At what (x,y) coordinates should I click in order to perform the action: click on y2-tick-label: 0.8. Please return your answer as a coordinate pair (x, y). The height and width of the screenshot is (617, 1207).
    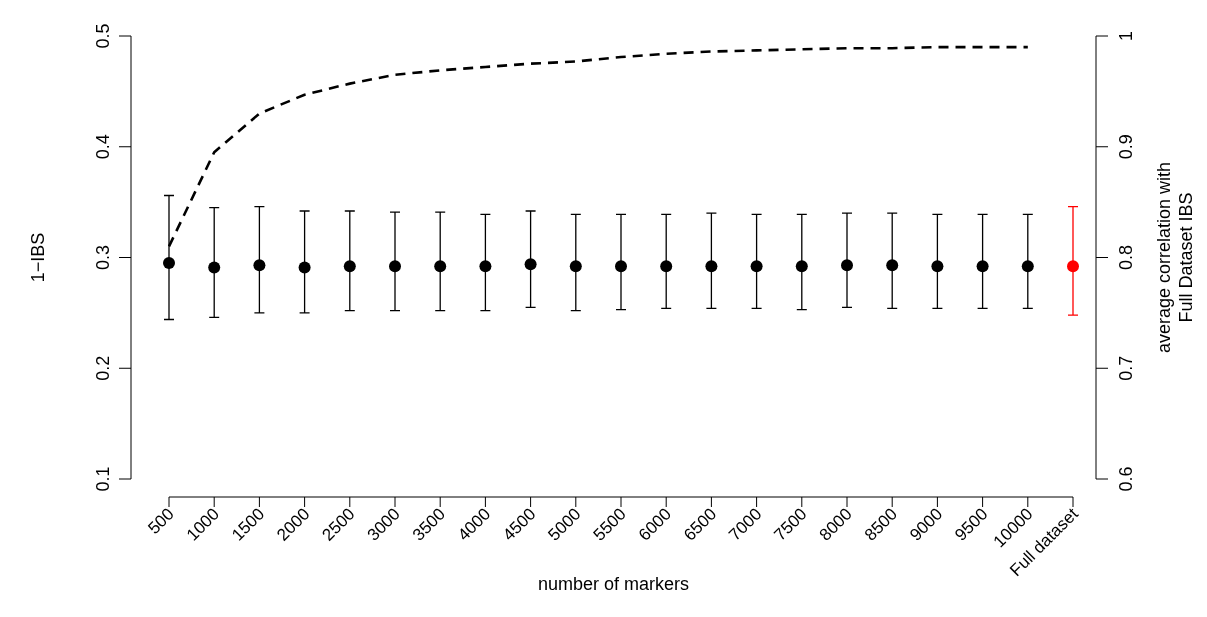
    Looking at the image, I should click on (1126, 257).